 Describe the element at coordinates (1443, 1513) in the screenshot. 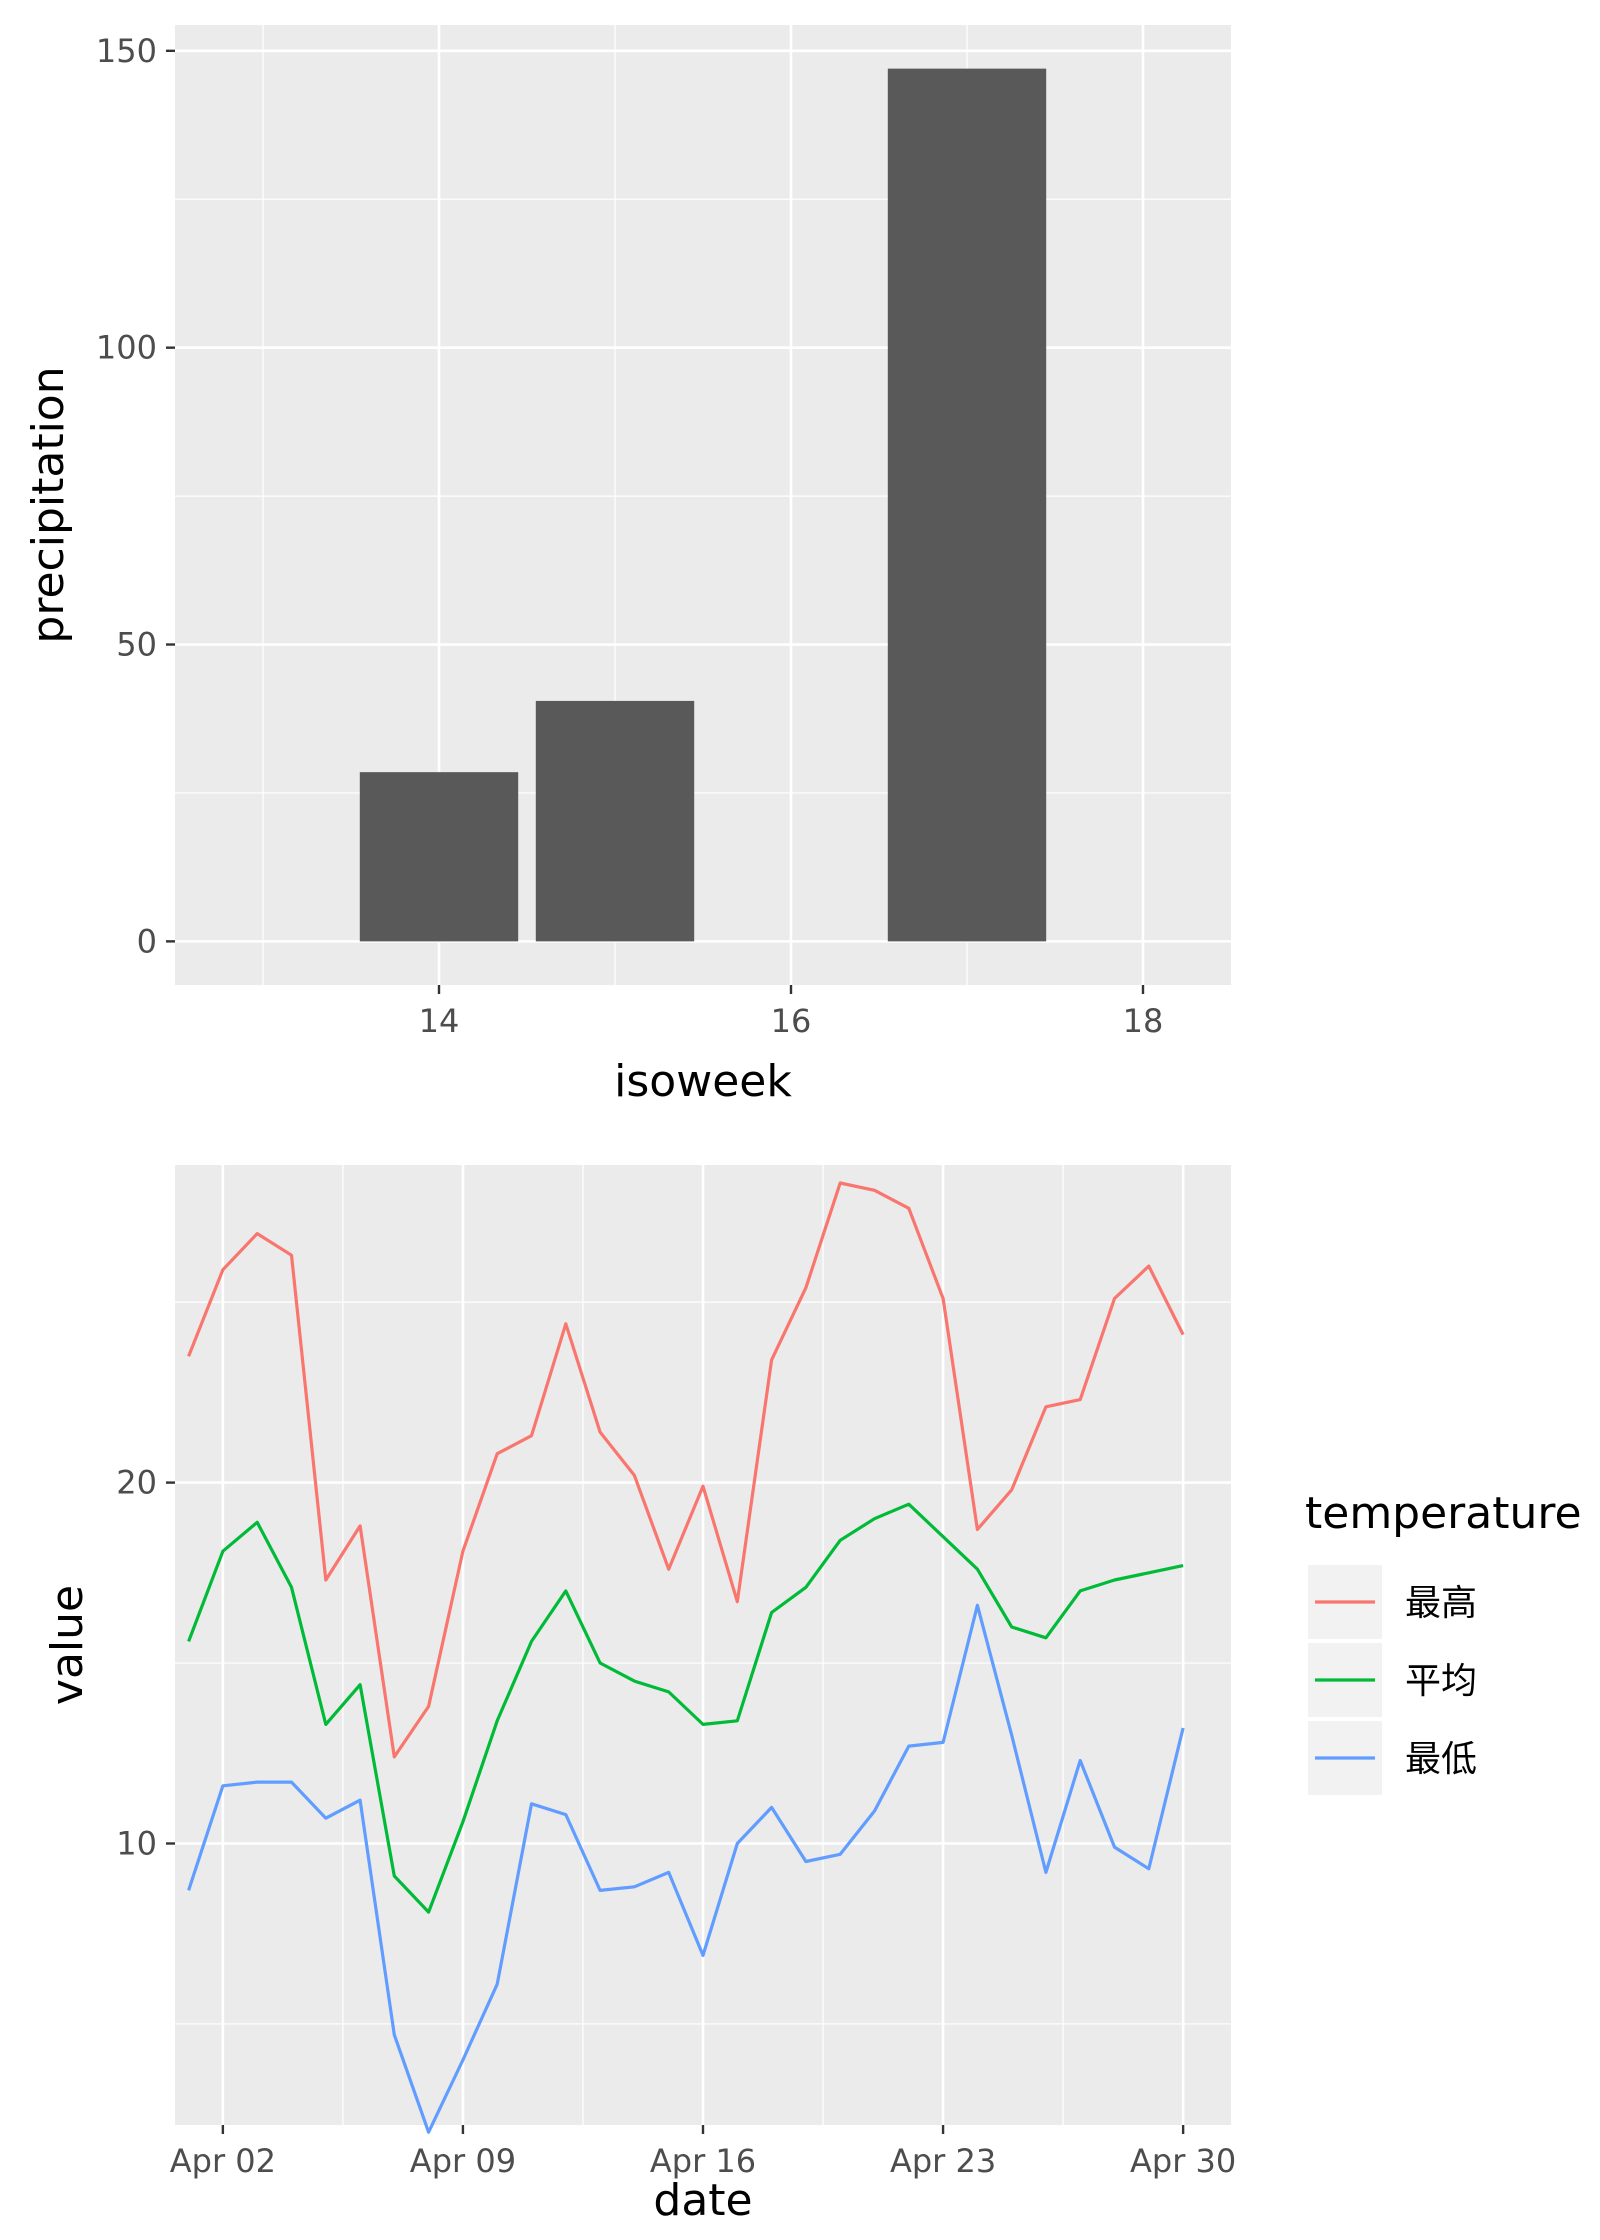

I see `legend-title: temperature` at that location.